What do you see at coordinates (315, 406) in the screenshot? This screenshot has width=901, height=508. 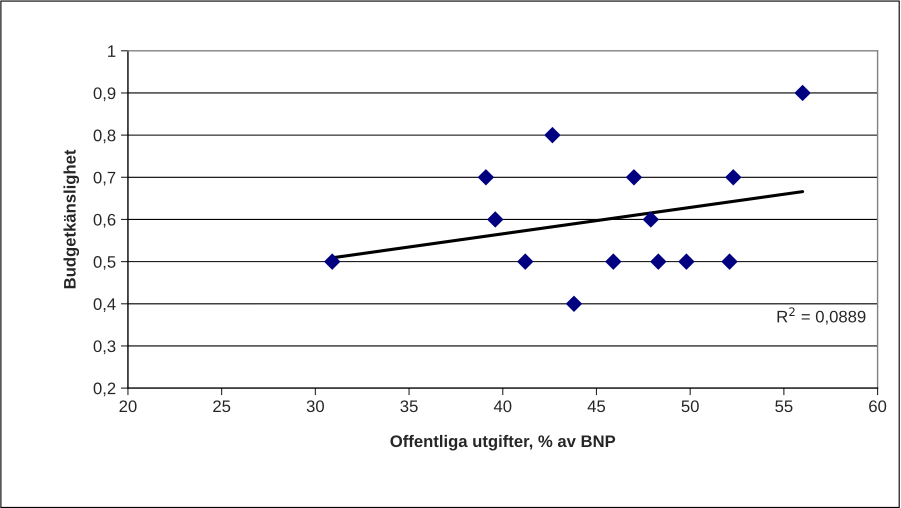 I see `x-tick-label: 30` at bounding box center [315, 406].